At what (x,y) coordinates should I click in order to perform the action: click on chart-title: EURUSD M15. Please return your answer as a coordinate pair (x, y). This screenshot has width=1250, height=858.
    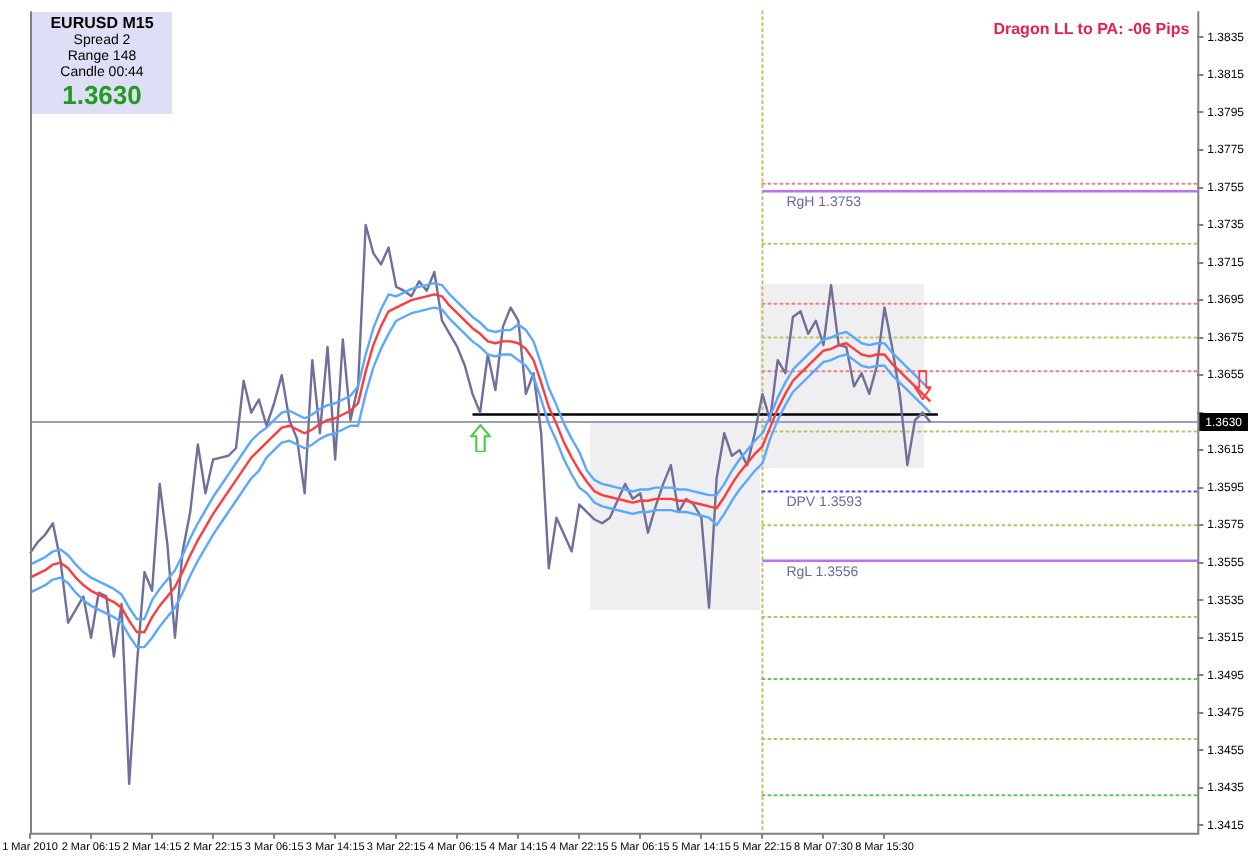
    Looking at the image, I should click on (102, 23).